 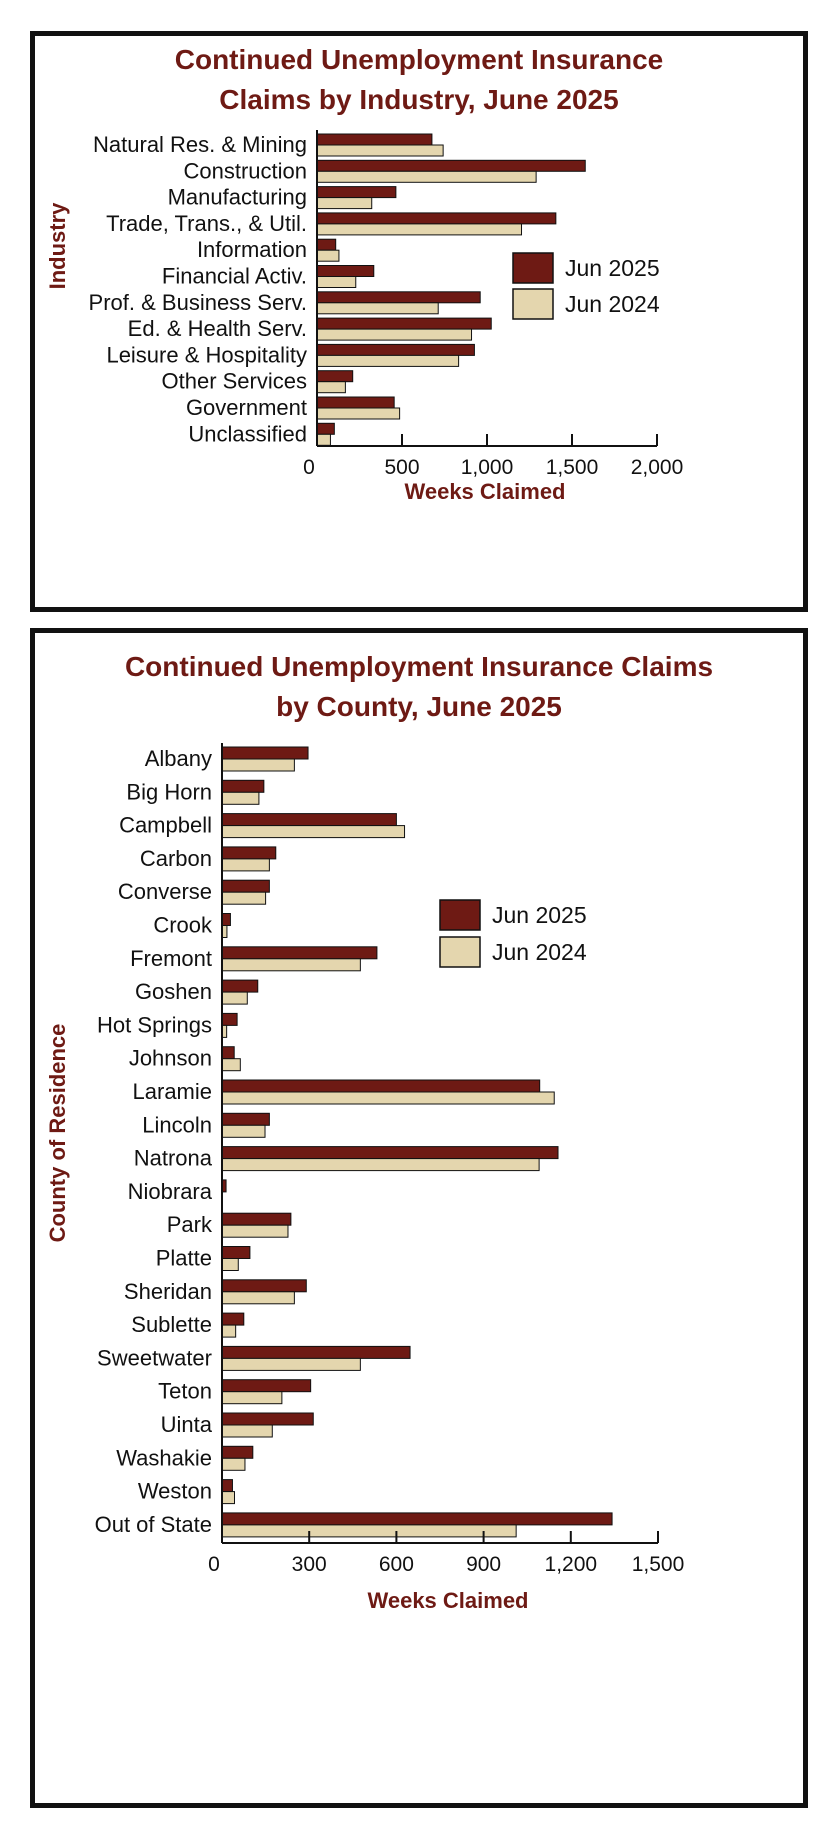 I want to click on x-tick-label-3: 900, so click(x=483, y=1564).